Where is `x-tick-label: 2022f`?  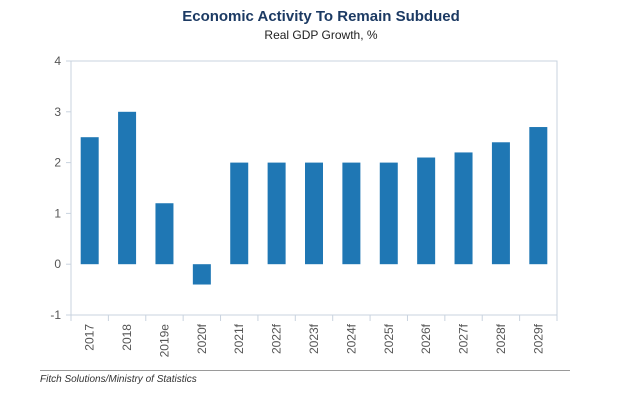 x-tick-label: 2022f is located at coordinates (277, 338).